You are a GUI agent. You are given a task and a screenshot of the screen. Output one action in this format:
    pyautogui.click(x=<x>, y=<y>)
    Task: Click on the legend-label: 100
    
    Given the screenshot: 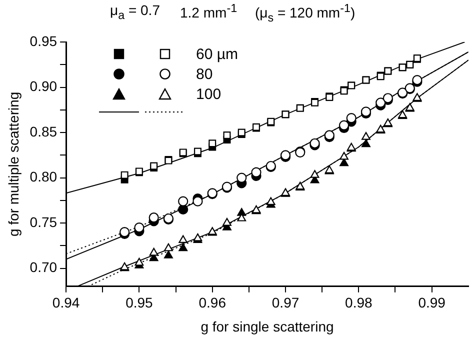 What is the action you would take?
    pyautogui.click(x=209, y=94)
    